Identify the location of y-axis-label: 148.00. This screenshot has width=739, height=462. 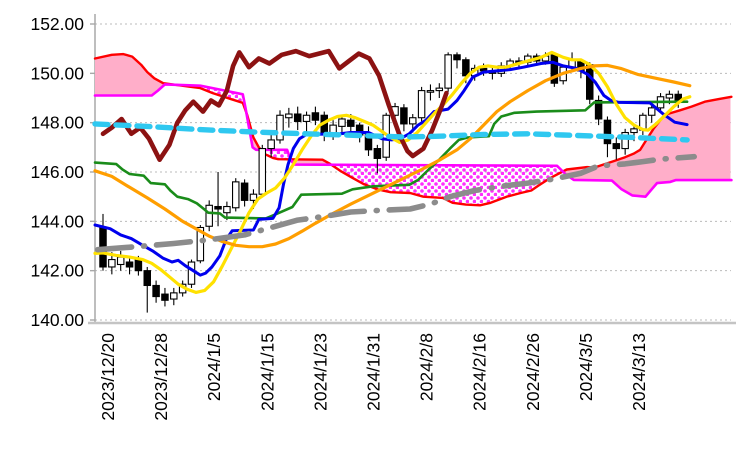
(57, 123).